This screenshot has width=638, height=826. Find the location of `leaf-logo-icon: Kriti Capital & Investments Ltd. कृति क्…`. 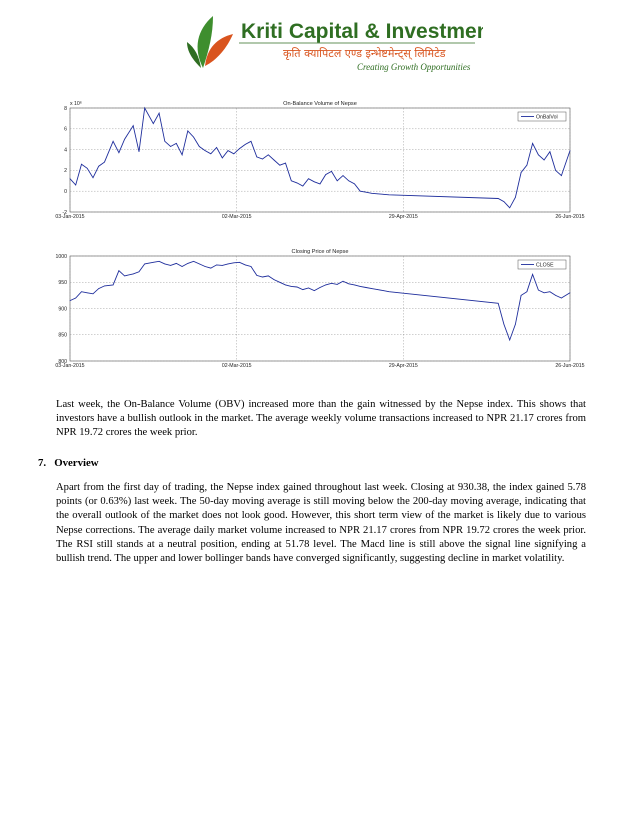

leaf-logo-icon: Kriti Capital & Investments Ltd. कृति क्… is located at coordinates (368, 42).